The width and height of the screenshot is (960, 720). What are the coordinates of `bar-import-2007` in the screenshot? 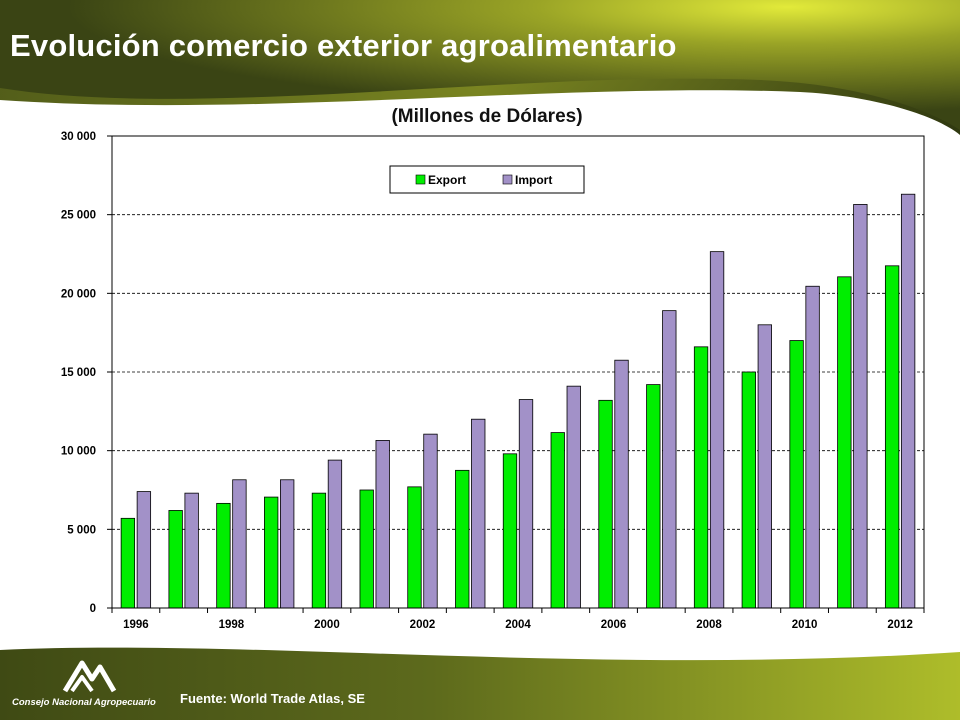 It's located at (669, 459).